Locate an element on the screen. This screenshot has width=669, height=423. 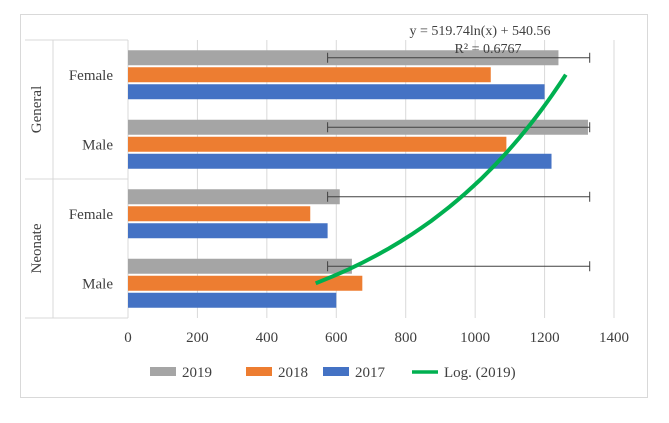
x-tick-0: 0 is located at coordinates (128, 338).